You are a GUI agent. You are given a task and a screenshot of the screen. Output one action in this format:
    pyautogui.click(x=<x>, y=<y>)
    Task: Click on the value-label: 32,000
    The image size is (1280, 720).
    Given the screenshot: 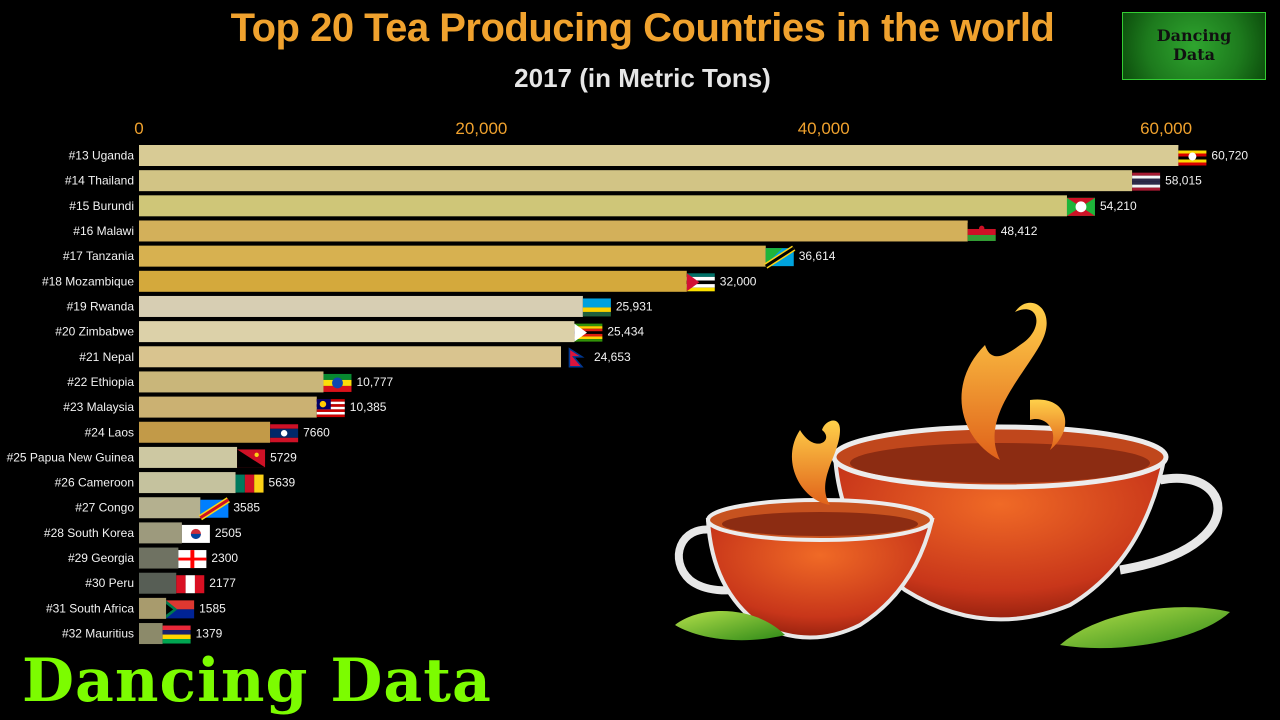 What is the action you would take?
    pyautogui.click(x=738, y=281)
    